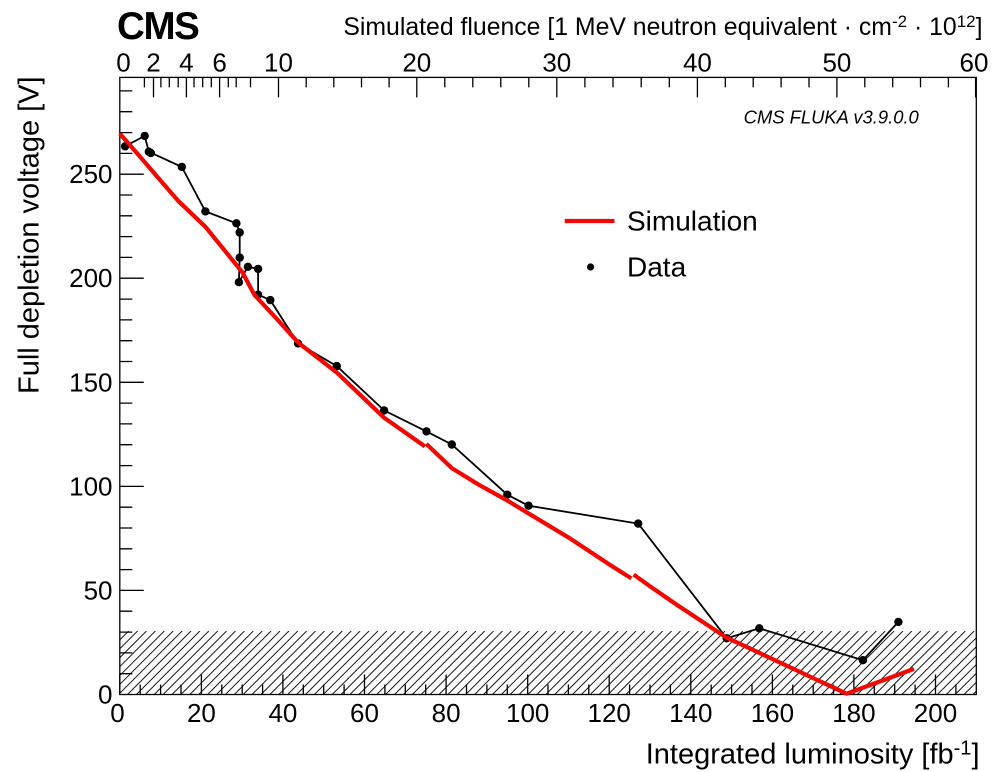 This screenshot has width=996, height=772. I want to click on svg-text: 6, so click(219, 63).